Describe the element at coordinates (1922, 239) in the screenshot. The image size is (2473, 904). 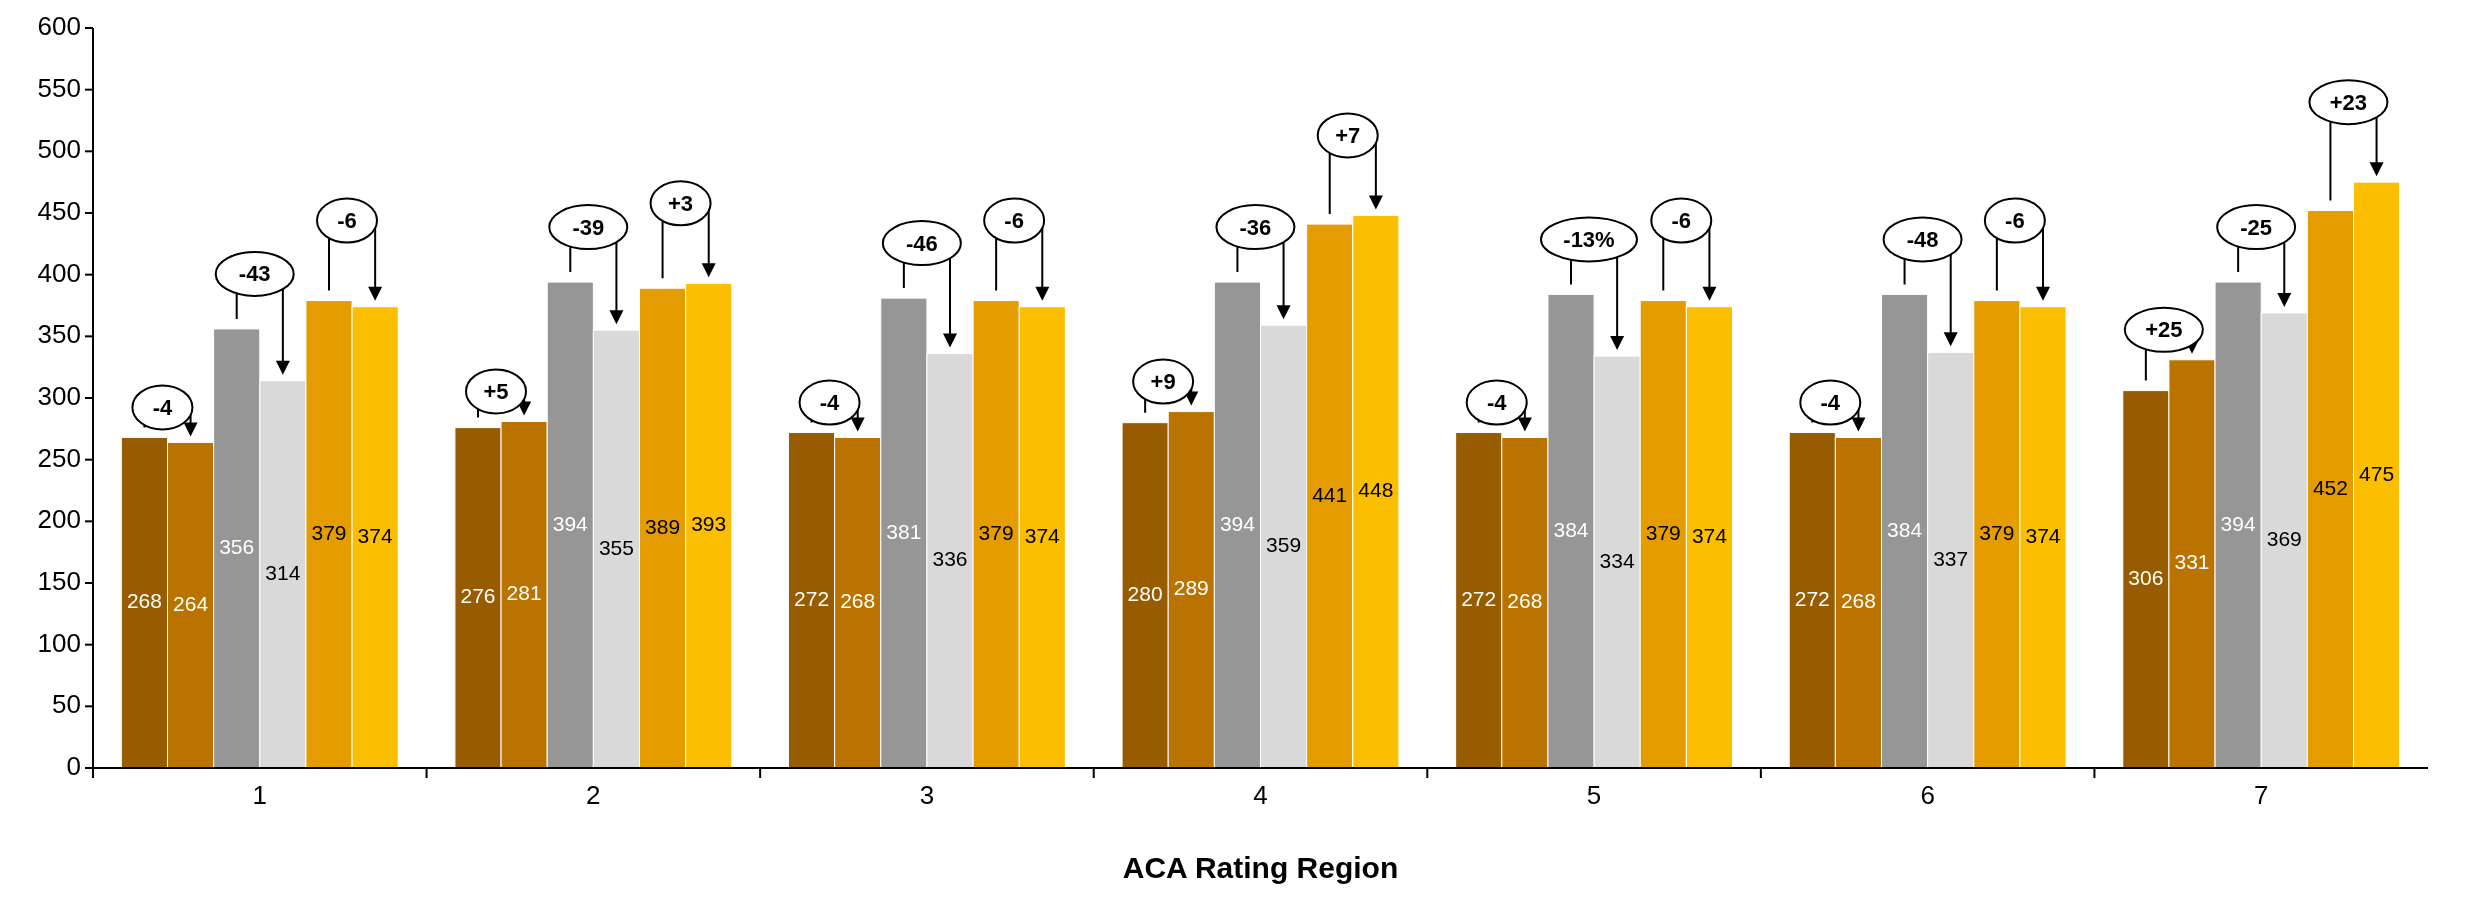
I see `annotation: -48` at that location.